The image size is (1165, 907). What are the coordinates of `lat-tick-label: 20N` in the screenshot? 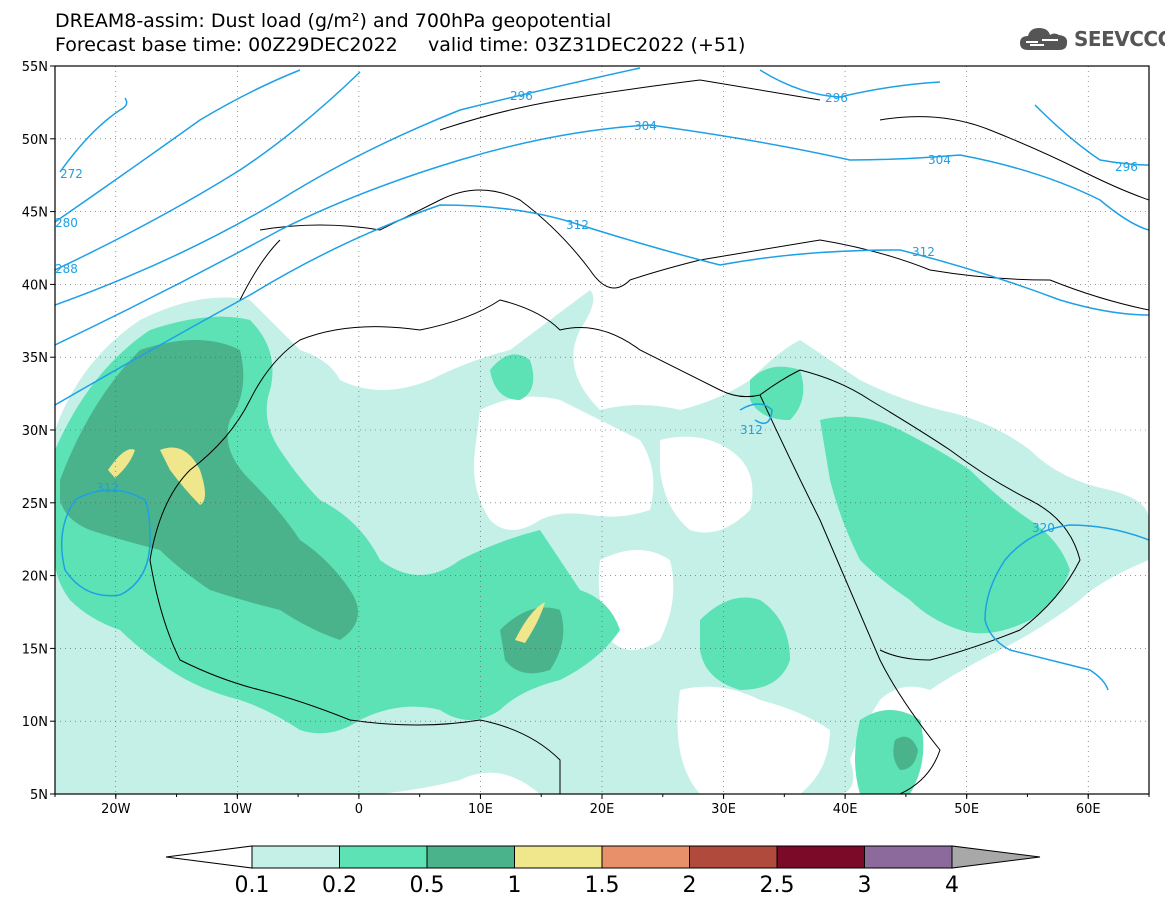 It's located at (35, 577).